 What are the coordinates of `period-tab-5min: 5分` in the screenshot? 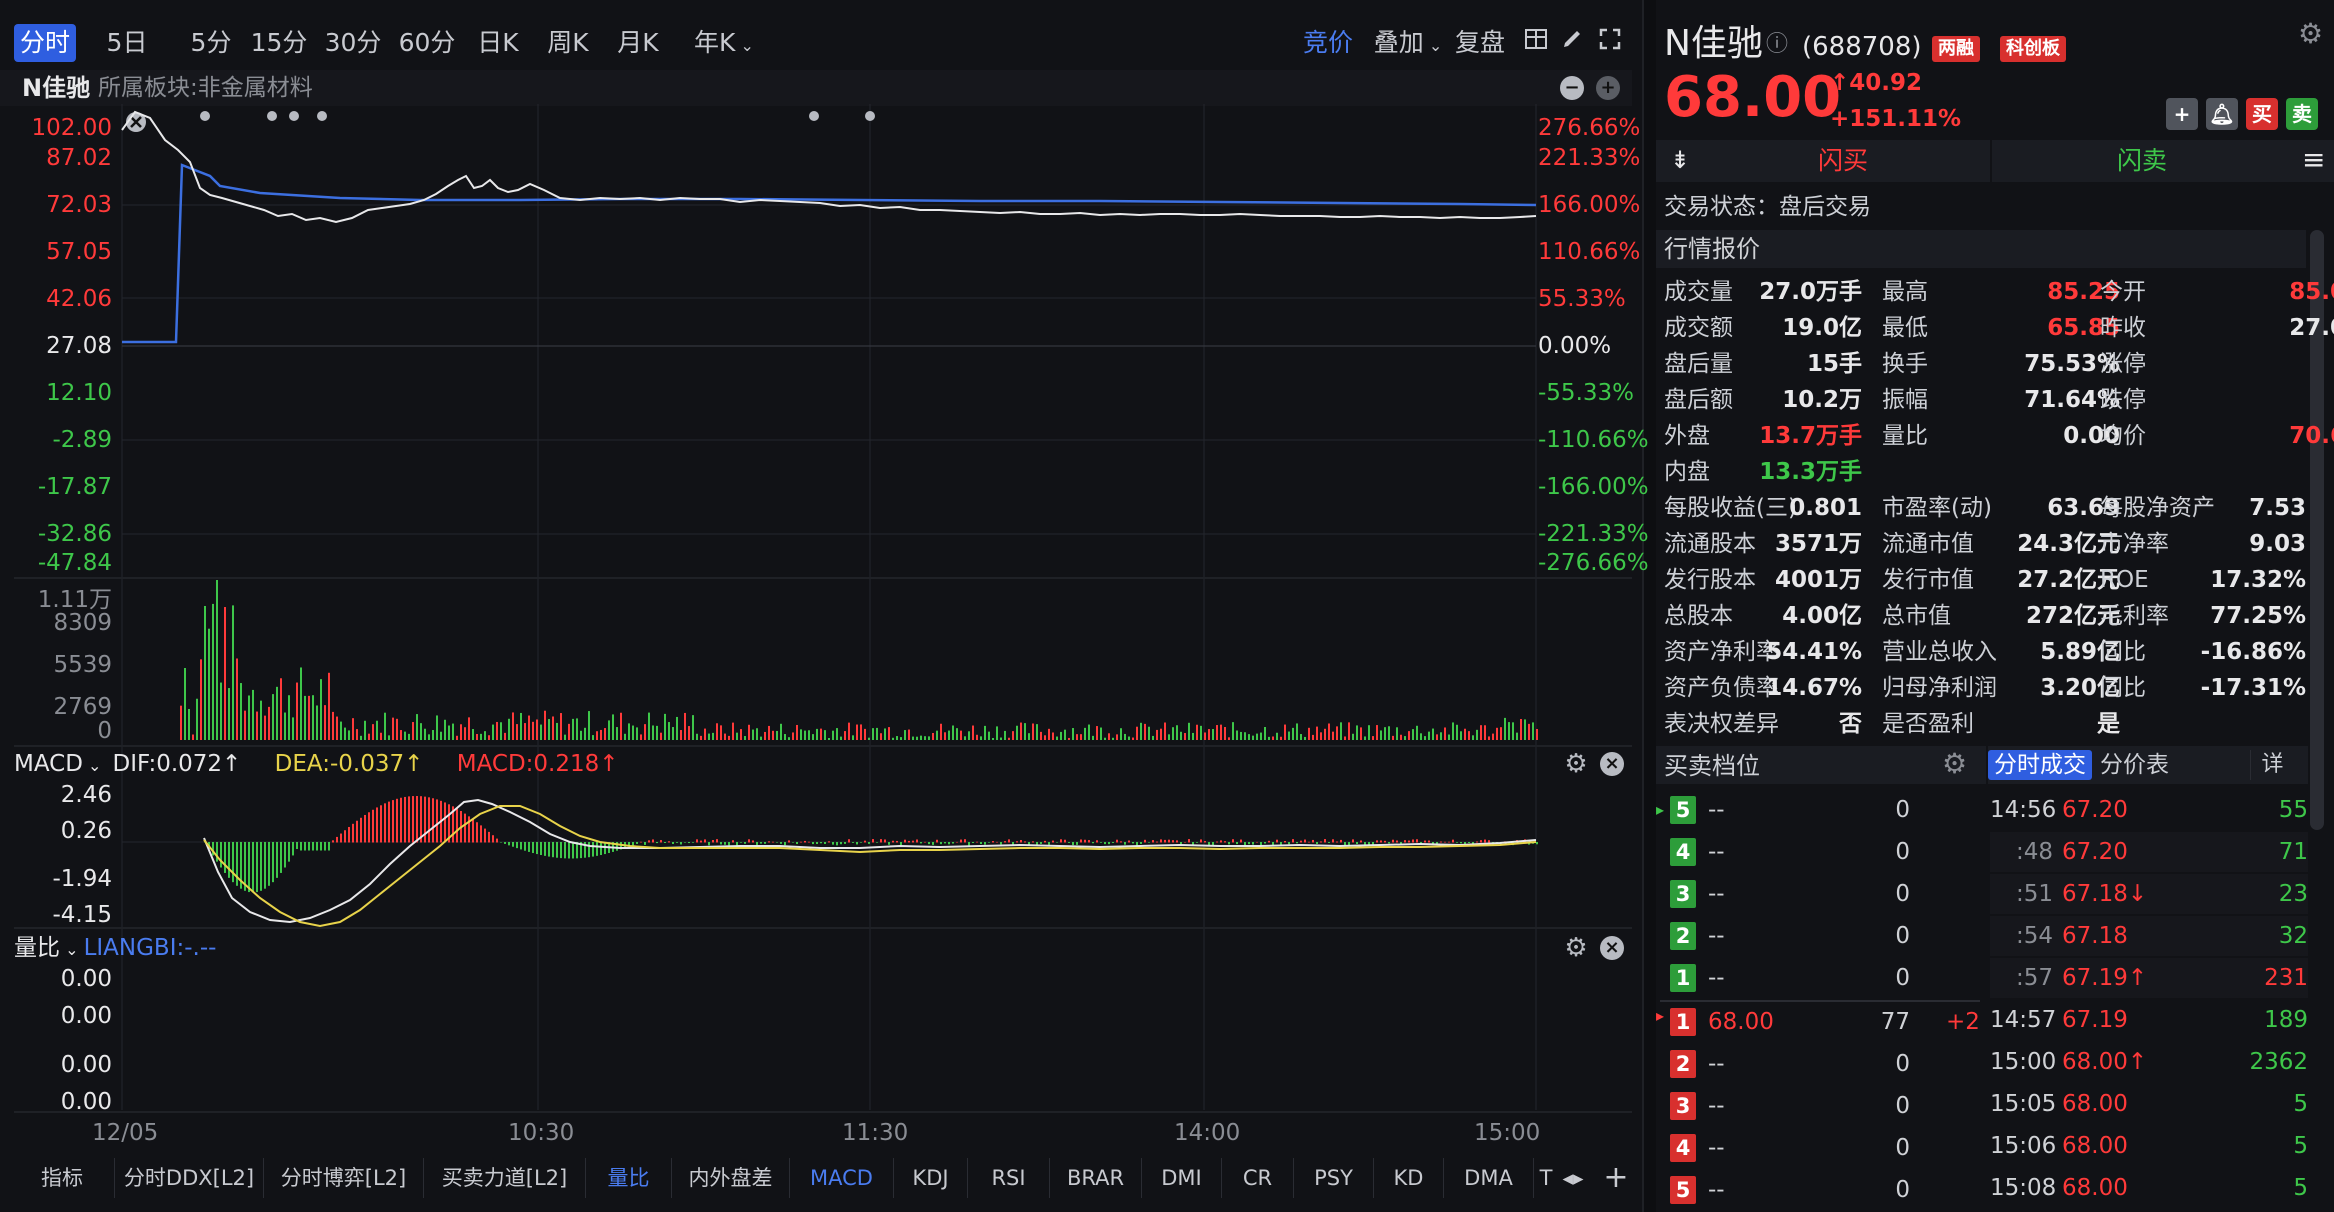 It's located at (211, 42).